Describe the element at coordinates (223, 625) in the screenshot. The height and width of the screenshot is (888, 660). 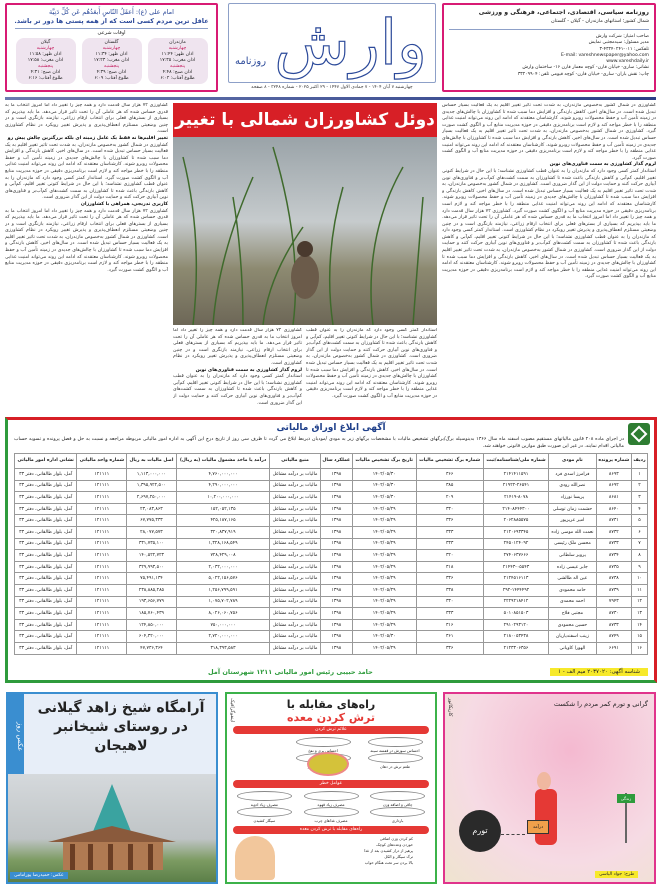
I see `table-cell: ۷۵۰,۰۰۰,۰۰۰` at that location.